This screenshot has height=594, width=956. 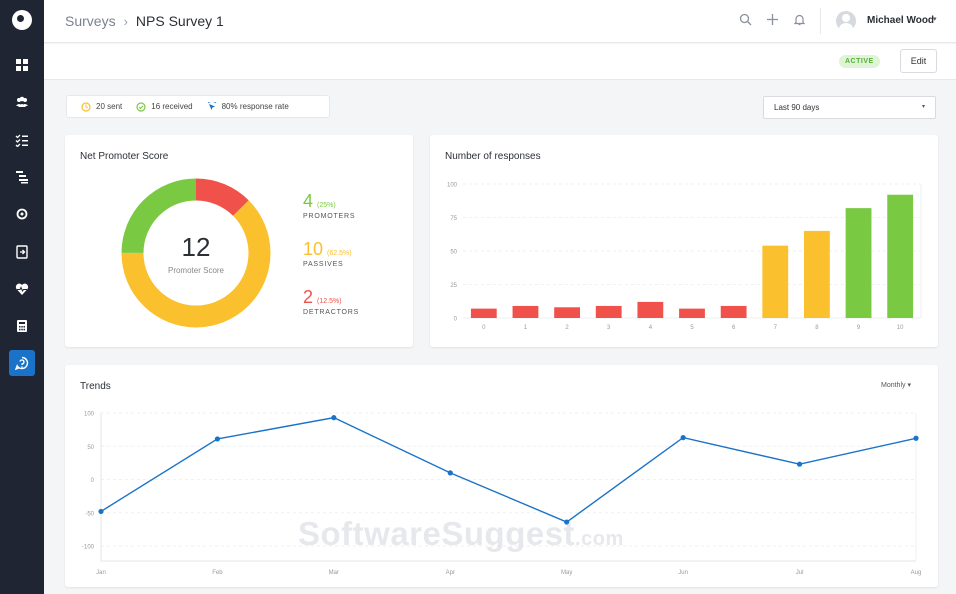 I want to click on heartbeat-icon, so click(x=22, y=289).